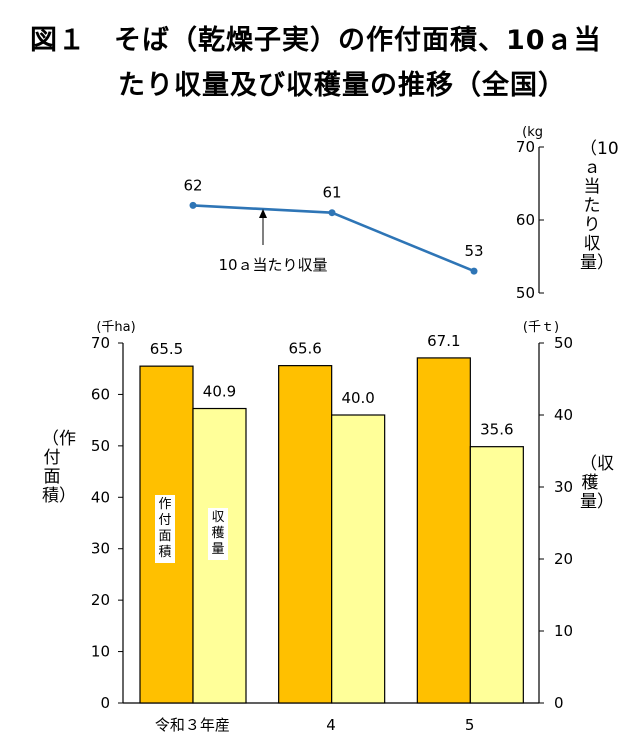  I want to click on left-axis-tick-label: 50, so click(100, 446).